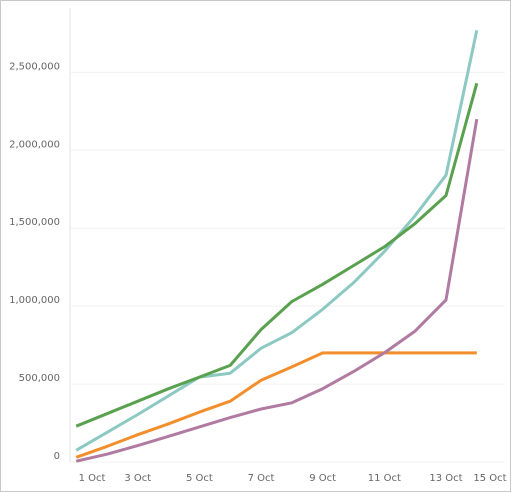 Image resolution: width=511 pixels, height=492 pixels. Describe the element at coordinates (34, 222) in the screenshot. I see `y-tick-label: 1,500,000` at that location.